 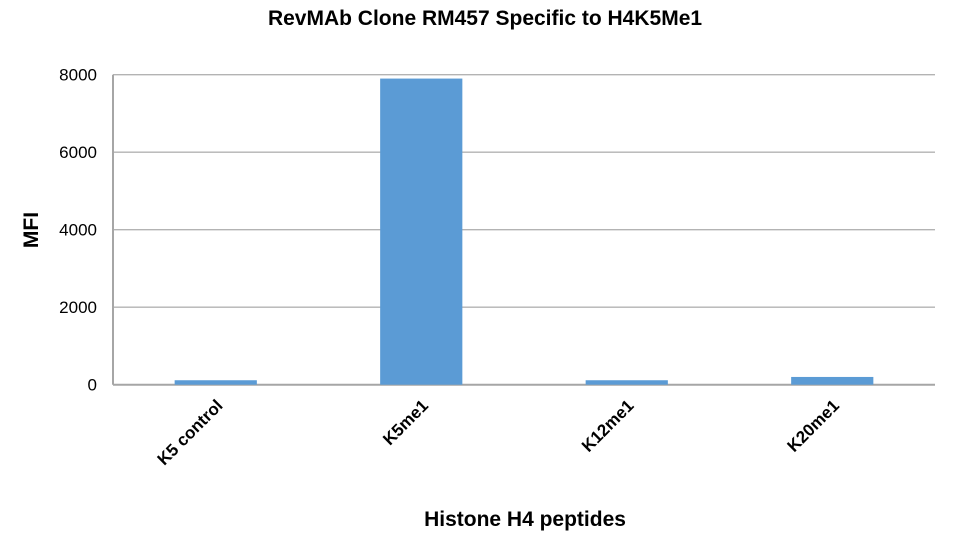 I want to click on bar-k20me1, so click(x=832, y=380).